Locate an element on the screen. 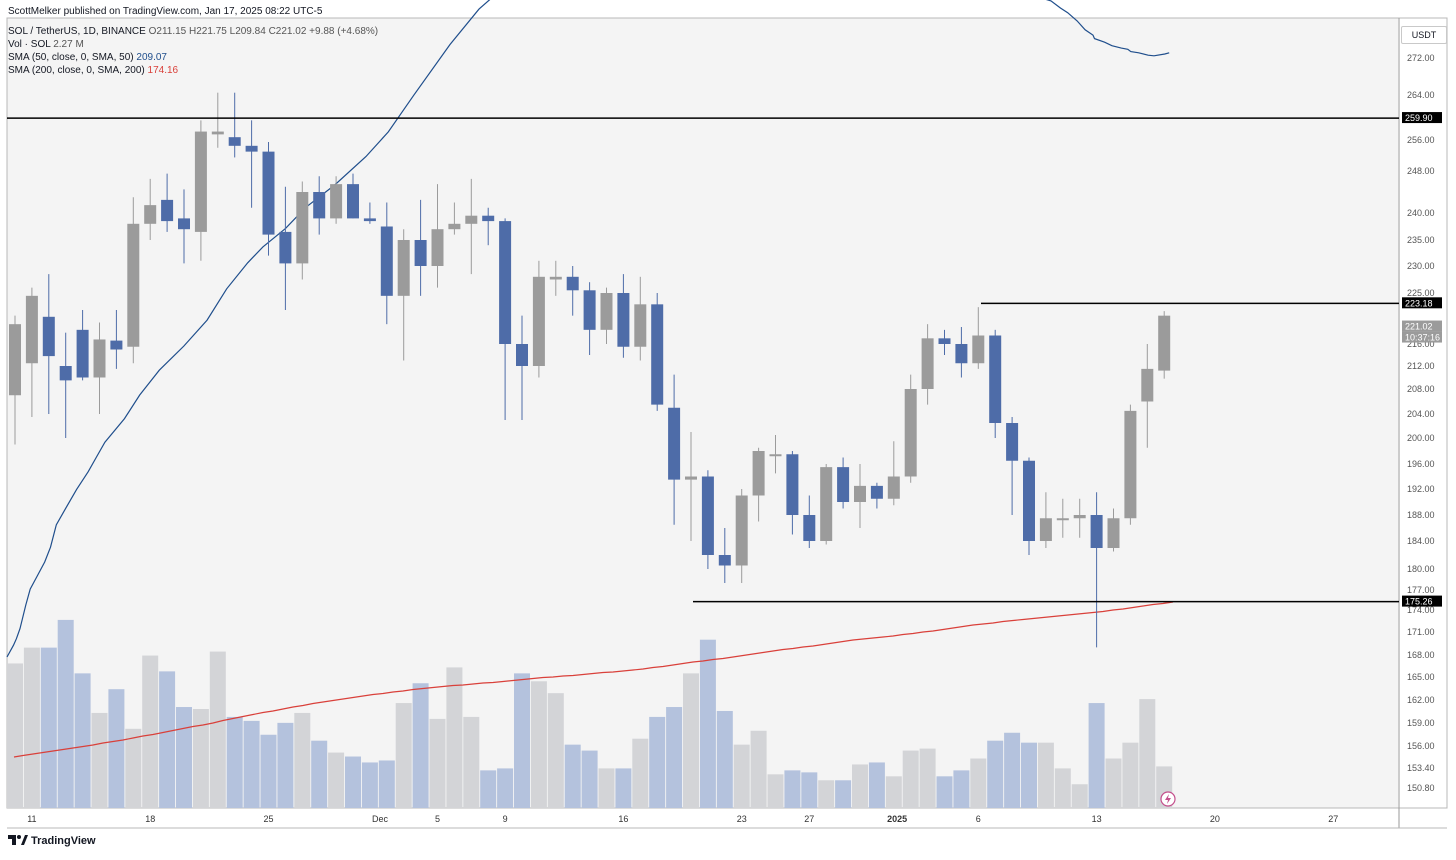  x-axis-tick-label: 13 is located at coordinates (1097, 819).